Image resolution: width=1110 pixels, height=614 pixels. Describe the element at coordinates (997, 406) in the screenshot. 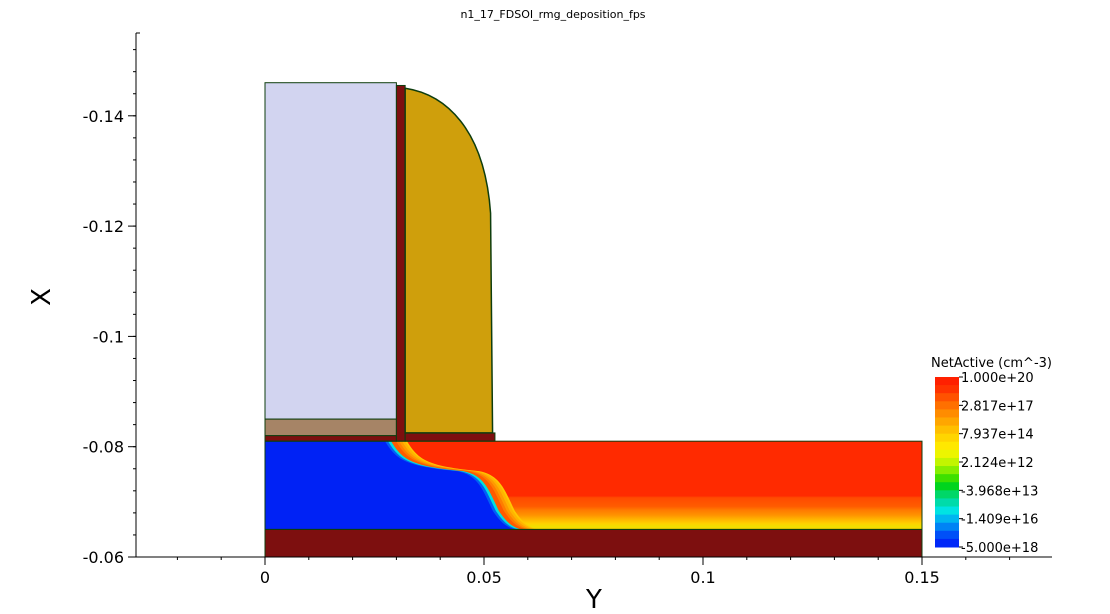

I see `legend-label: 2.817e+17` at that location.